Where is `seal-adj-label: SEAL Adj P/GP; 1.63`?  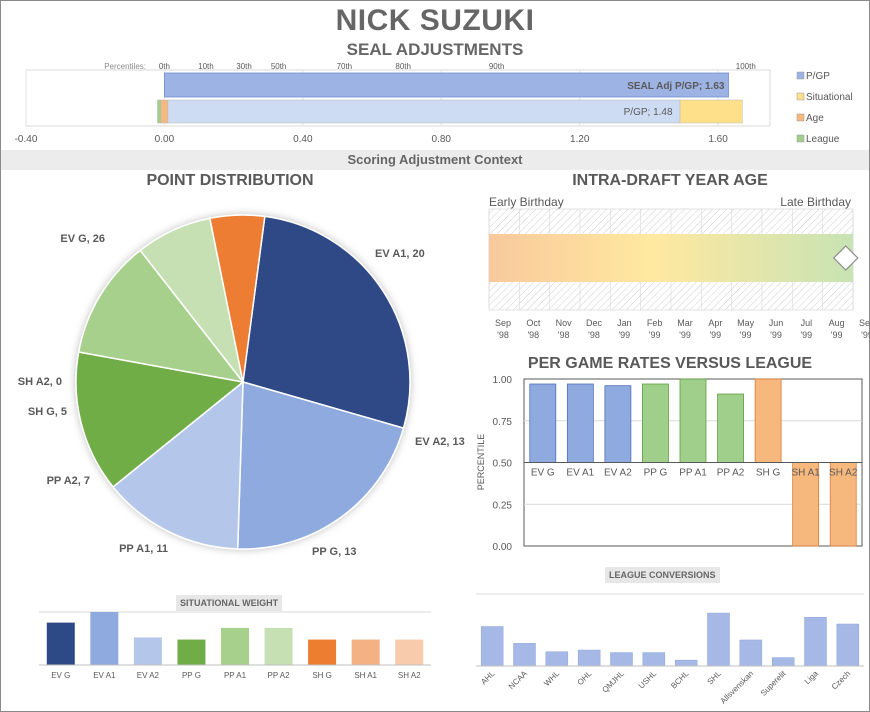
seal-adj-label: SEAL Adj P/GP; 1.63 is located at coordinates (676, 86).